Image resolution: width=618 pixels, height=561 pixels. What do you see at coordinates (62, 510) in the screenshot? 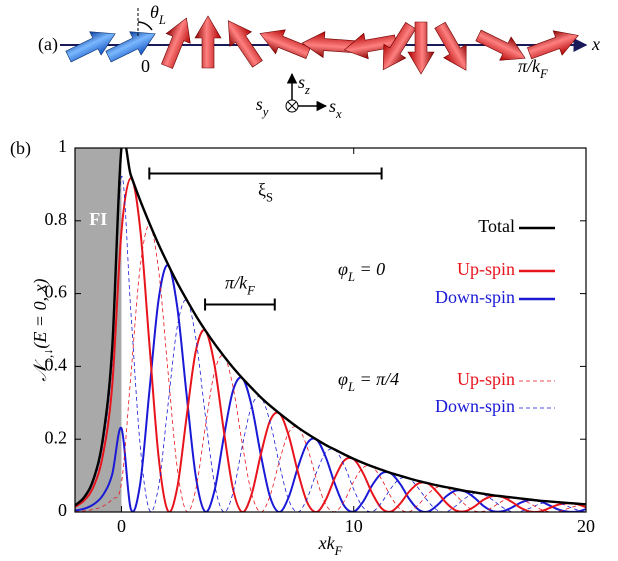
I see `y-tick-label: 0` at bounding box center [62, 510].